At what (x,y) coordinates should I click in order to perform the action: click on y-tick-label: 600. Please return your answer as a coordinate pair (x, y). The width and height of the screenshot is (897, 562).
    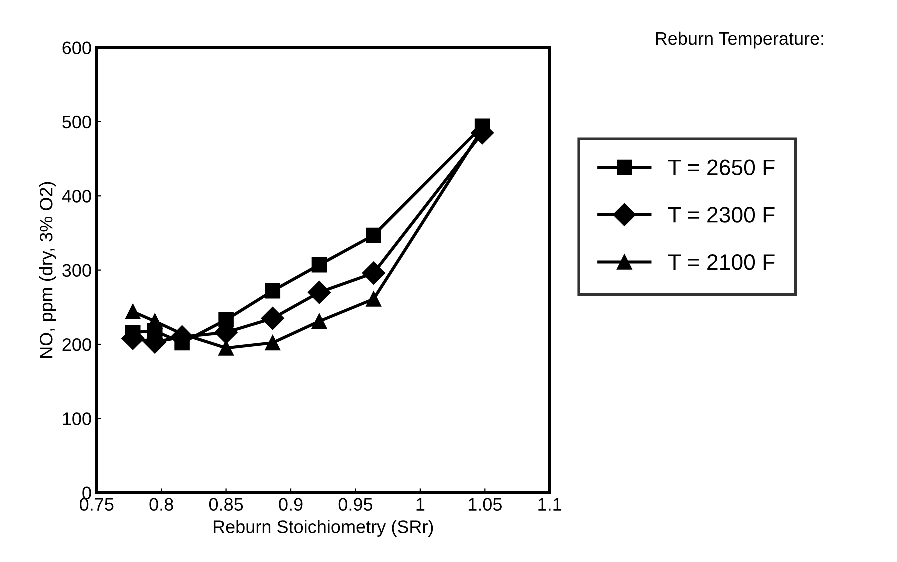
    Looking at the image, I should click on (77, 48).